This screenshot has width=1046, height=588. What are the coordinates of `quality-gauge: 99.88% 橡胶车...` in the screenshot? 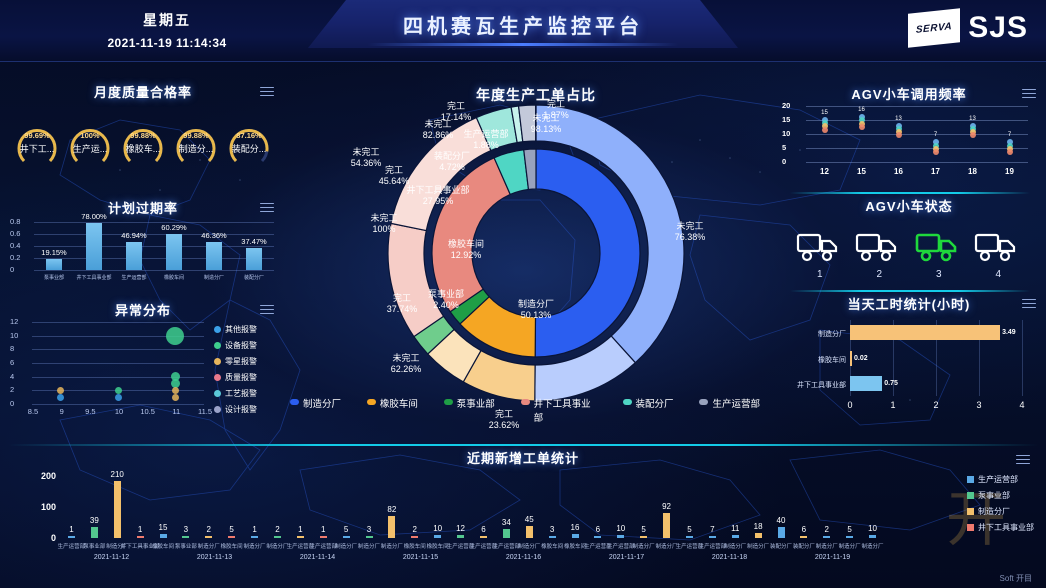 It's located at (143, 143).